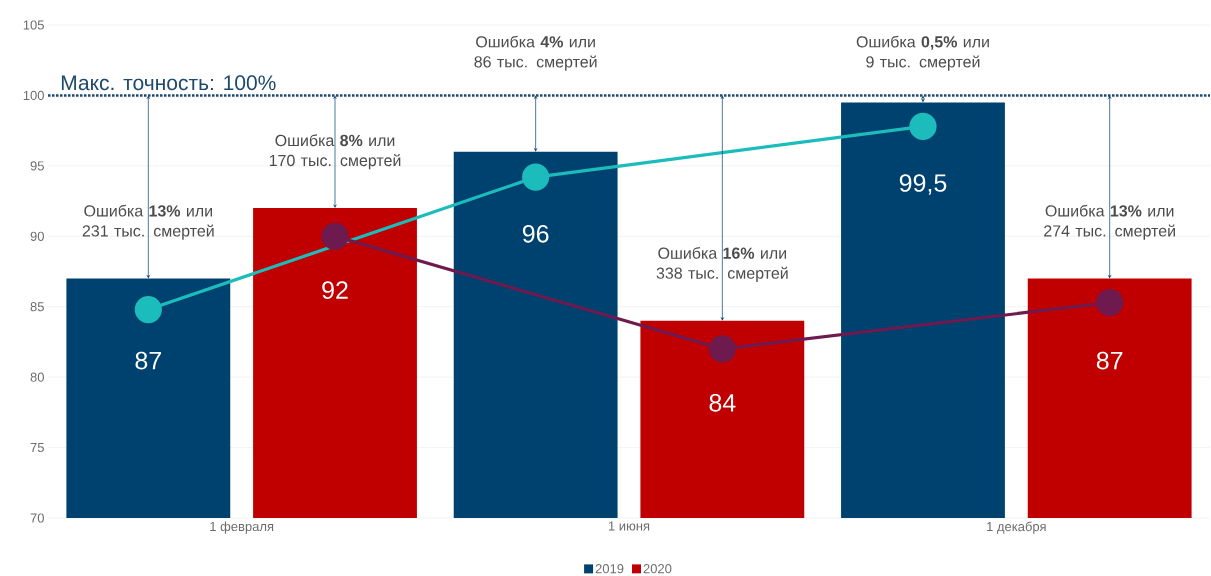 Image resolution: width=1211 pixels, height=576 pixels. Describe the element at coordinates (722, 402) in the screenshot. I see `data-label: 84` at that location.